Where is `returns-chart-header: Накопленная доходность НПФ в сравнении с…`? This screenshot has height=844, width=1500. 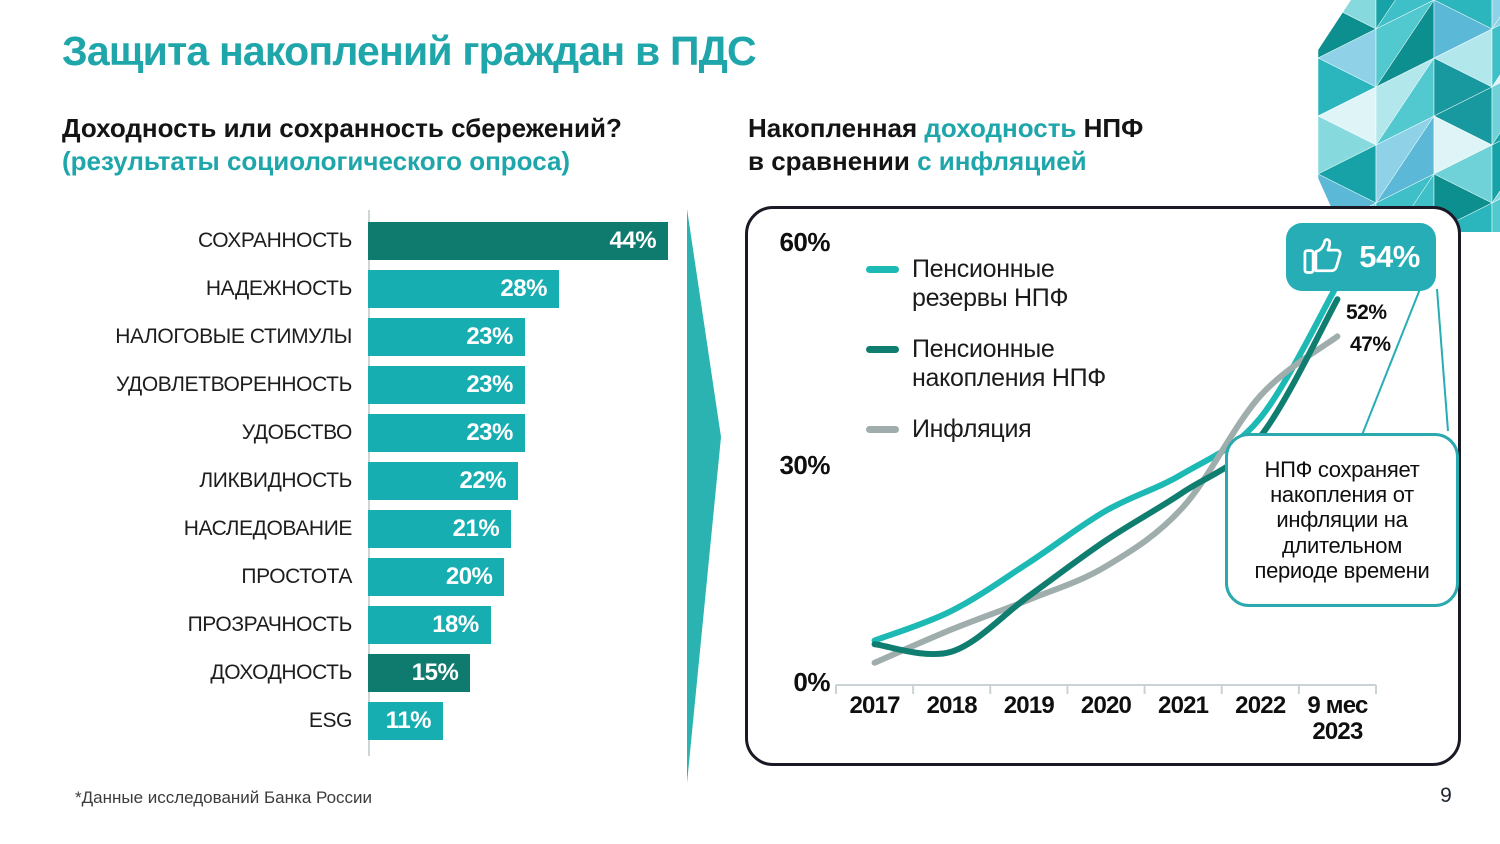
returns-chart-header: Накопленная доходность НПФ в сравнении с… is located at coordinates (945, 145).